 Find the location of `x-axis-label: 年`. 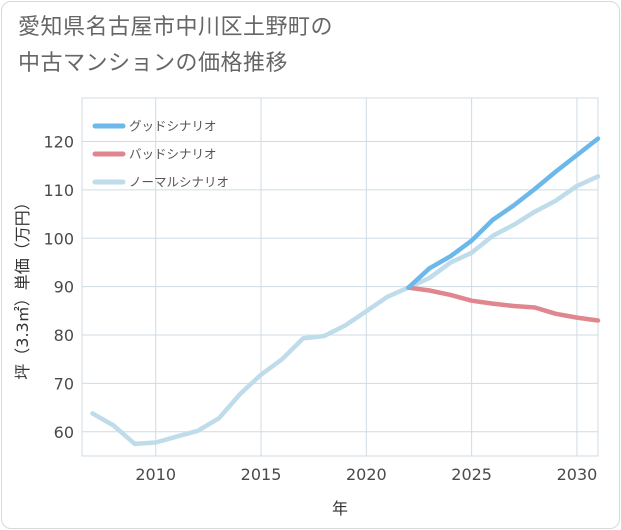

x-axis-label: 年 is located at coordinates (340, 508).